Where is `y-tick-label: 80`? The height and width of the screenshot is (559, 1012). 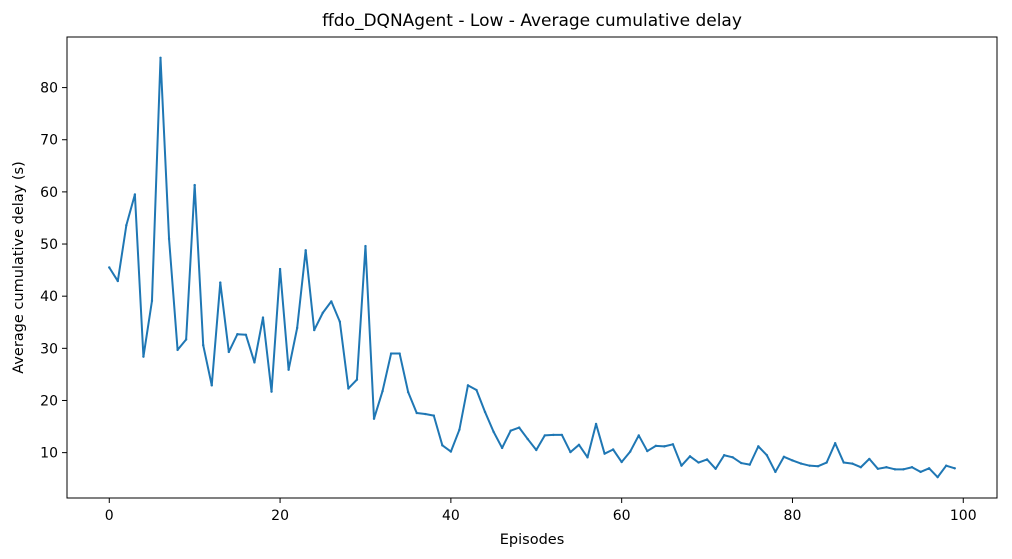 y-tick-label: 80 is located at coordinates (49, 89).